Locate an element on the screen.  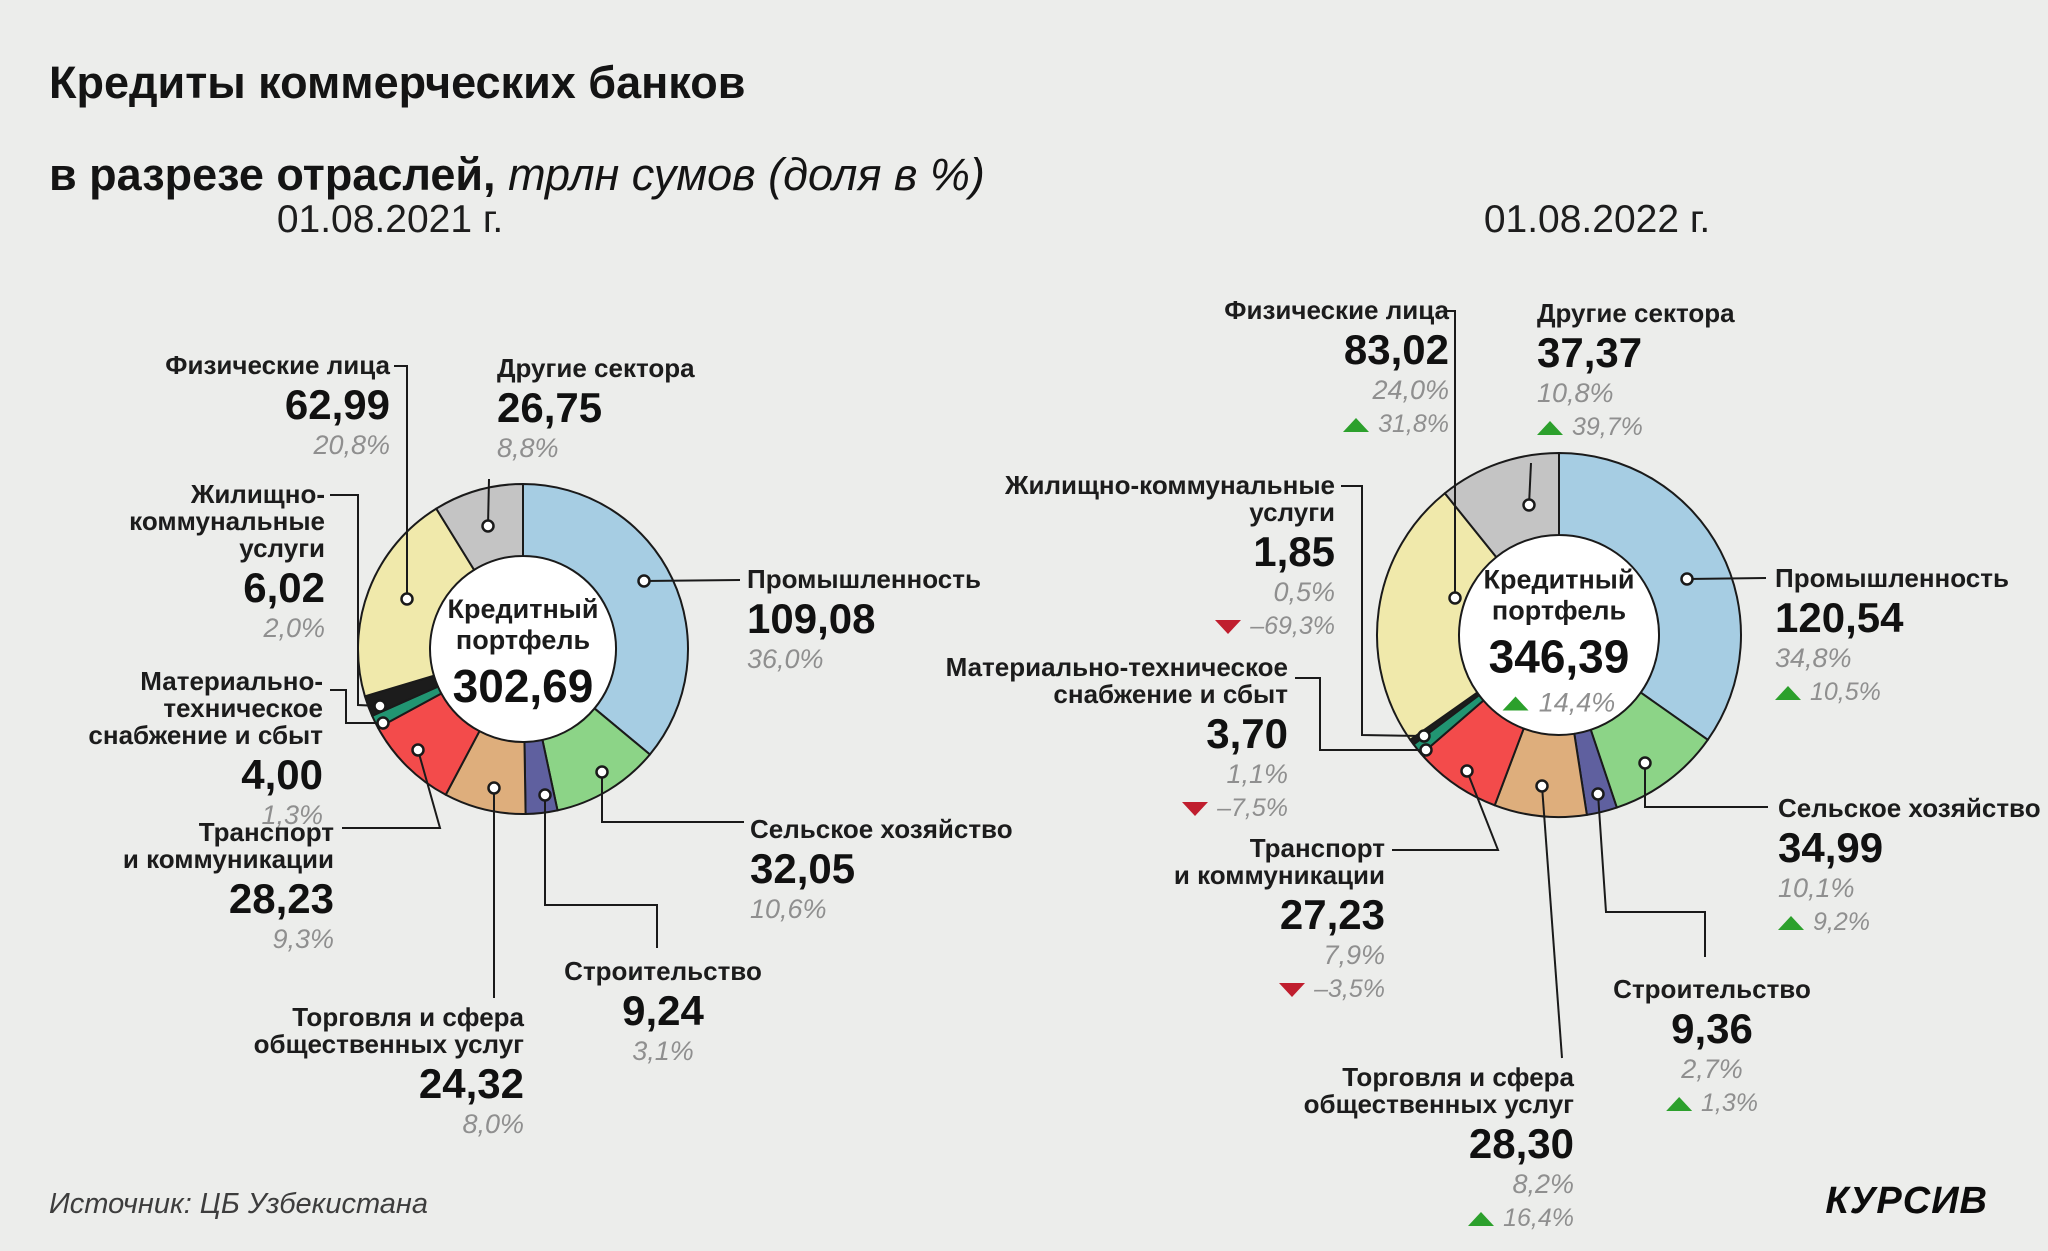
sector-change: 39,7% is located at coordinates (1636, 427).